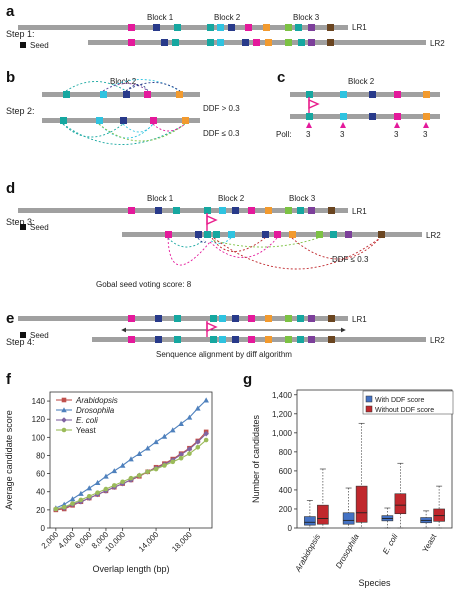 The height and width of the screenshot is (592, 460). I want to click on panel-b-seeds-top, so click(123, 94).